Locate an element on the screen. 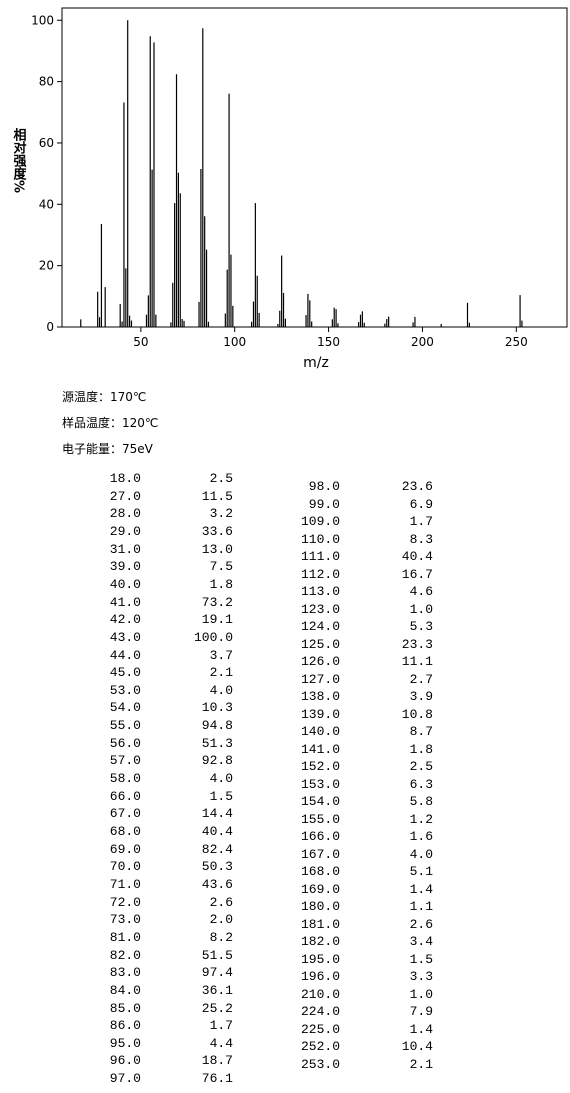 The image size is (570, 1093). intensity-cell: 7.9 is located at coordinates (421, 1011).